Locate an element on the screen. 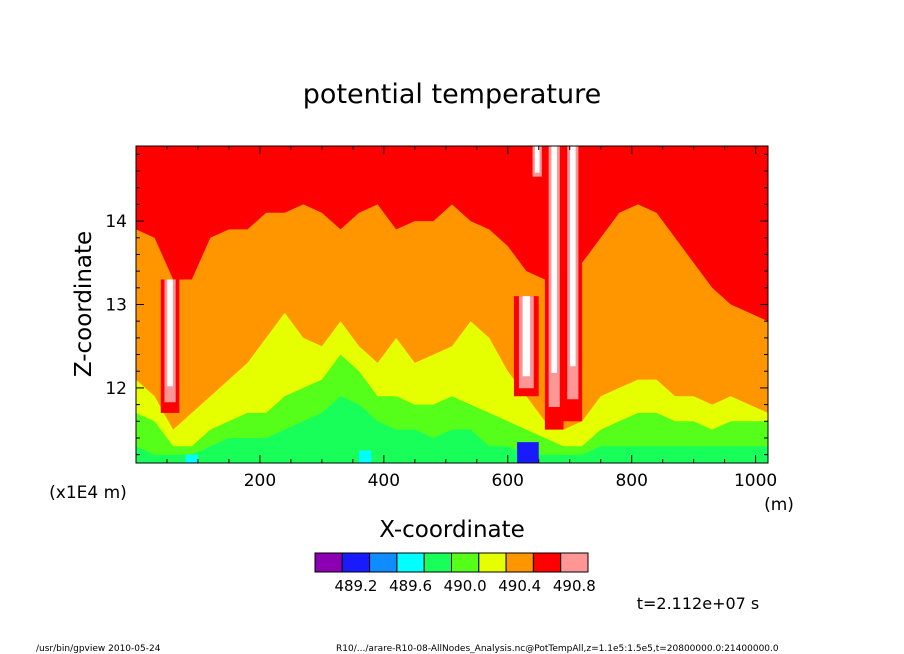 The width and height of the screenshot is (904, 654). colorbar-label: 490.8 is located at coordinates (574, 586).